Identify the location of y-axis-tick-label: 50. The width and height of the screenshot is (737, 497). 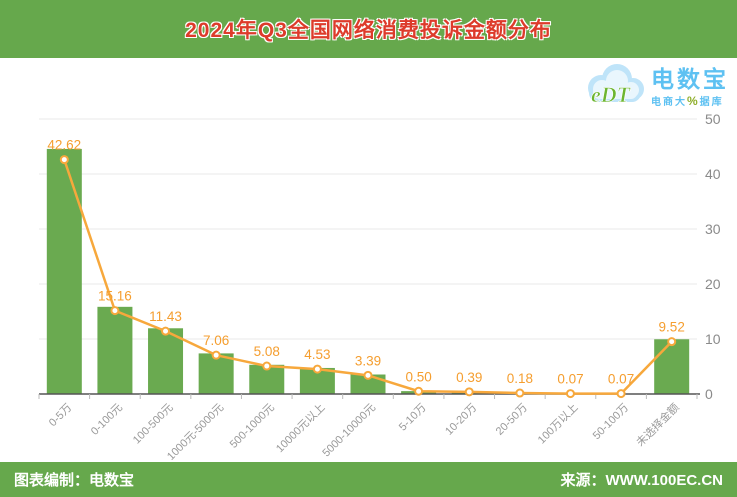
(713, 119).